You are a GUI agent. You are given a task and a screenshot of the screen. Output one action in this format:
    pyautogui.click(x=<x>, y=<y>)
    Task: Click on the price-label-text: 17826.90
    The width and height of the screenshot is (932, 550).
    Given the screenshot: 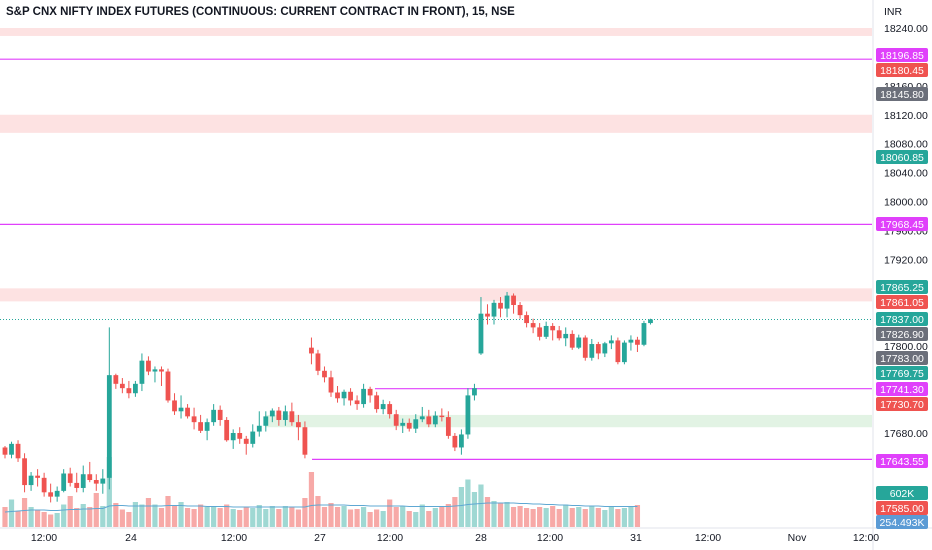 What is the action you would take?
    pyautogui.click(x=902, y=335)
    